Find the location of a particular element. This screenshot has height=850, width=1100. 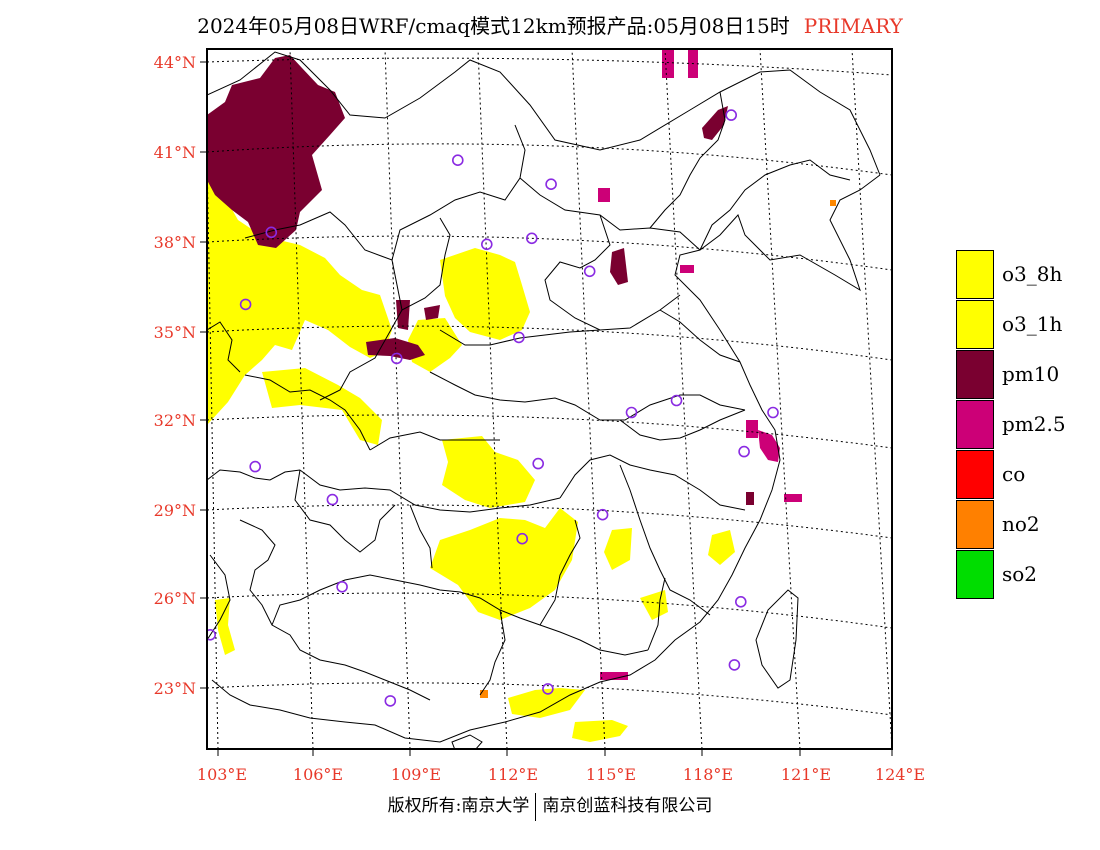

pm25-region-shandong is located at coordinates (687, 269).